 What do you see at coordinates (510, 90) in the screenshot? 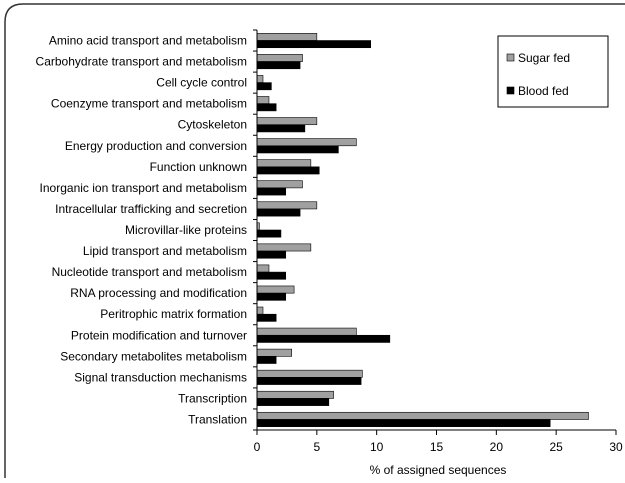
I see `legend-swatch-blood-fed` at bounding box center [510, 90].